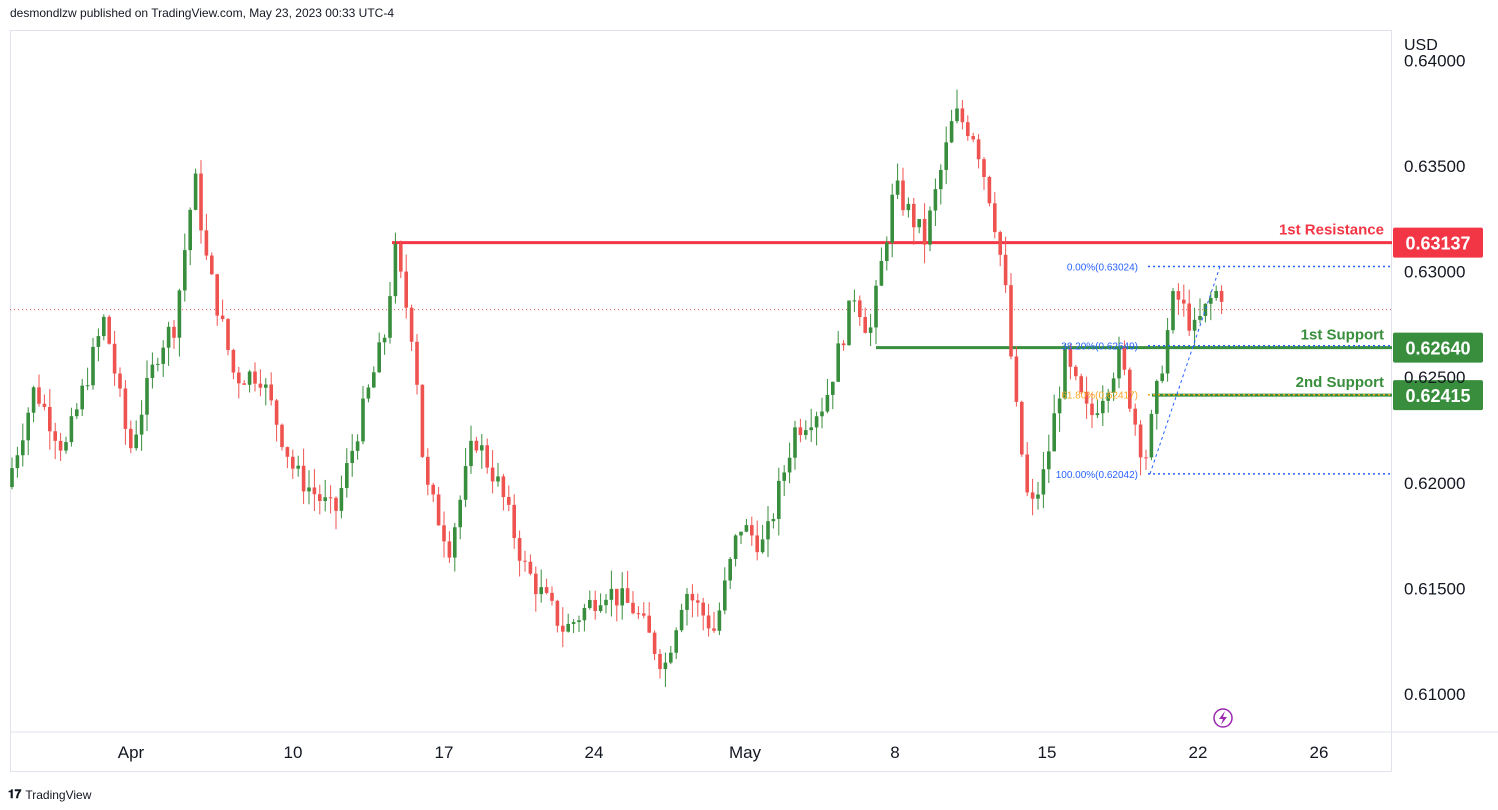  Describe the element at coordinates (1097, 475) in the screenshot. I see `fib-label: 100.00%(0.62042)` at that location.